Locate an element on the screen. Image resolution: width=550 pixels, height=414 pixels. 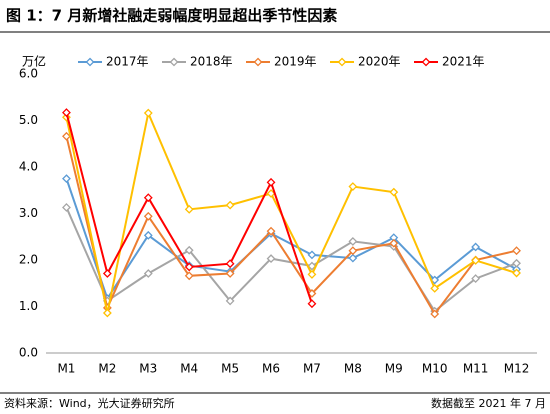
source: 资料来源：Wind，光大证券研究所 is located at coordinates (89, 403).